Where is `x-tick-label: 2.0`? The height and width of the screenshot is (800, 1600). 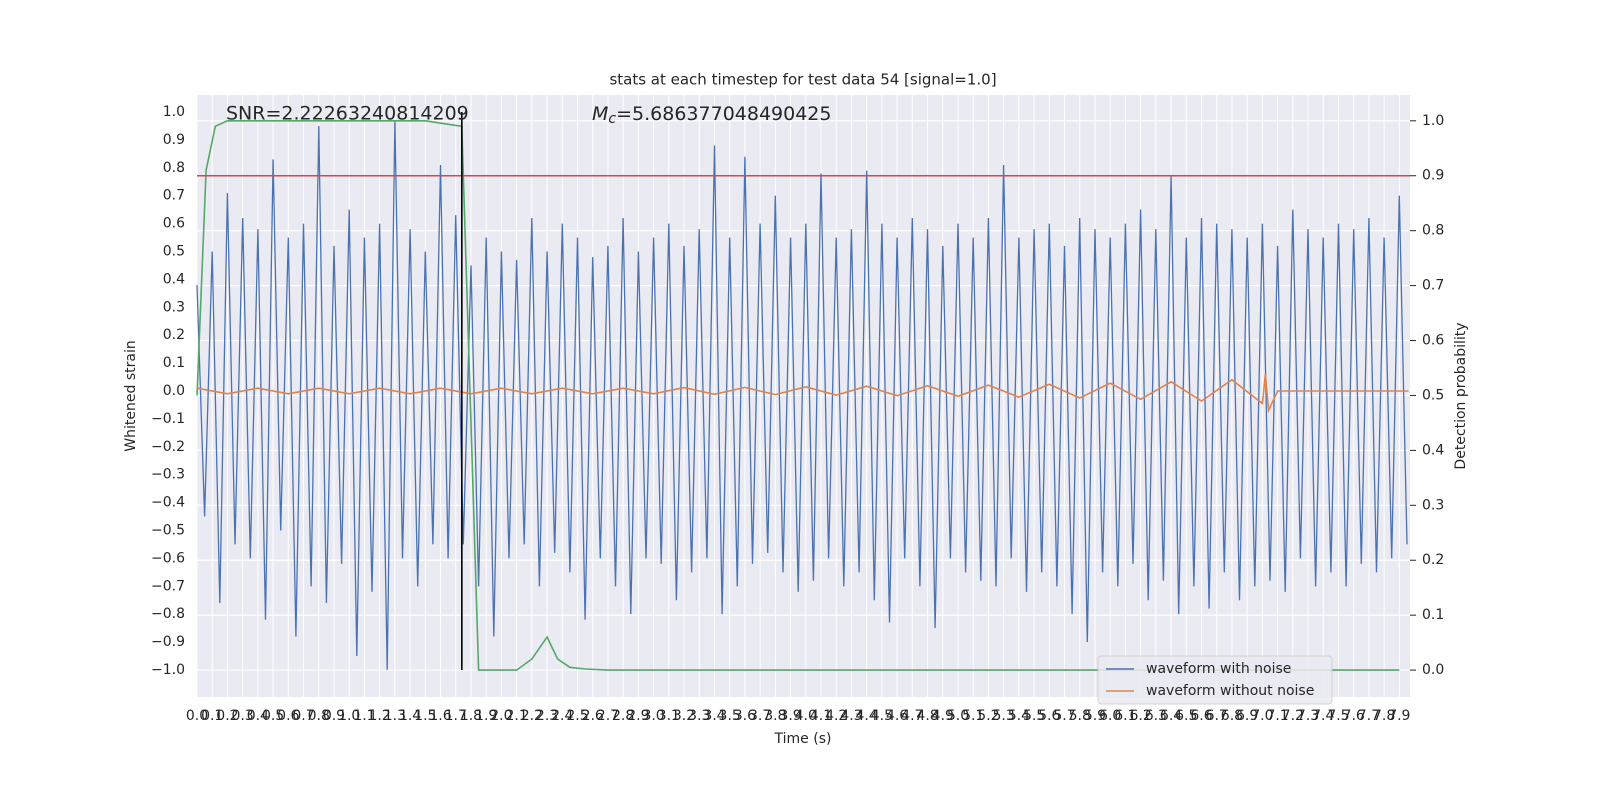 x-tick-label: 2.0 is located at coordinates (501, 716).